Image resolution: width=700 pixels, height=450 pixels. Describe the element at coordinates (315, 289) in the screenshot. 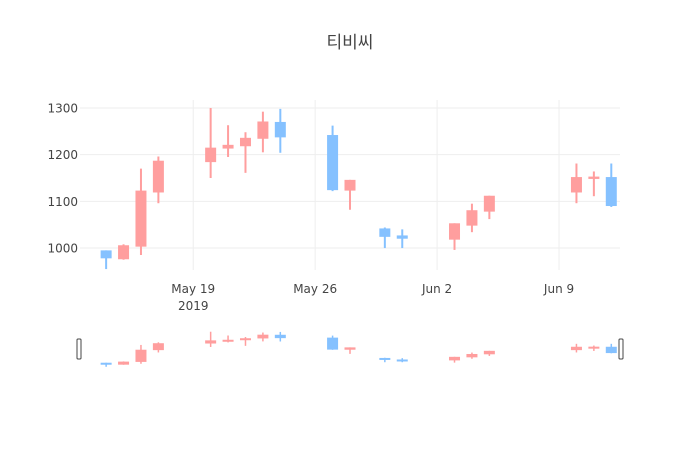

I see `x-tick-label: May 26` at that location.